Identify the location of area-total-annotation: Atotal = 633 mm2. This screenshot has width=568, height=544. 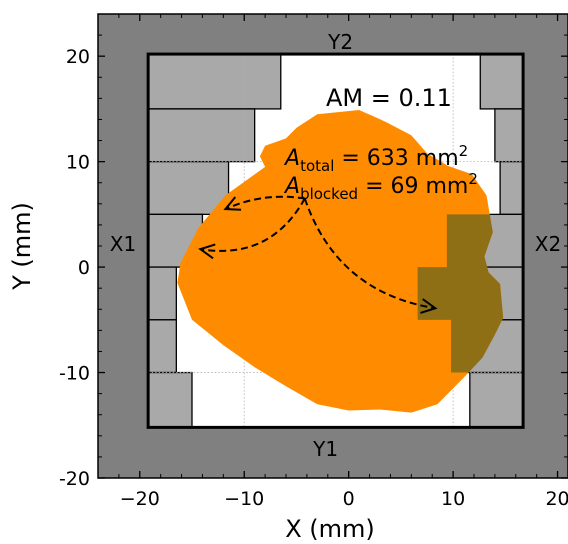
(375, 158).